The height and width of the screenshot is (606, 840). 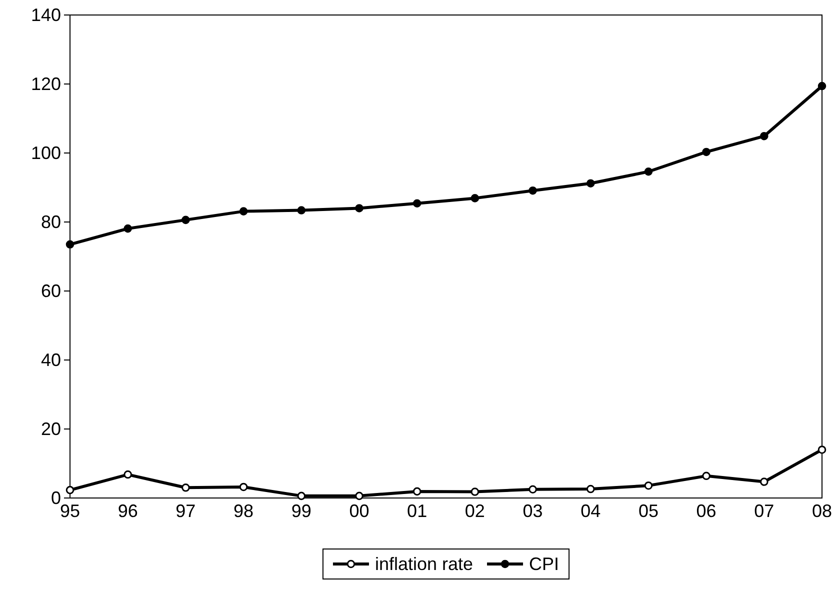 What do you see at coordinates (45, 14) in the screenshot?
I see `y-tick-label: 140` at bounding box center [45, 14].